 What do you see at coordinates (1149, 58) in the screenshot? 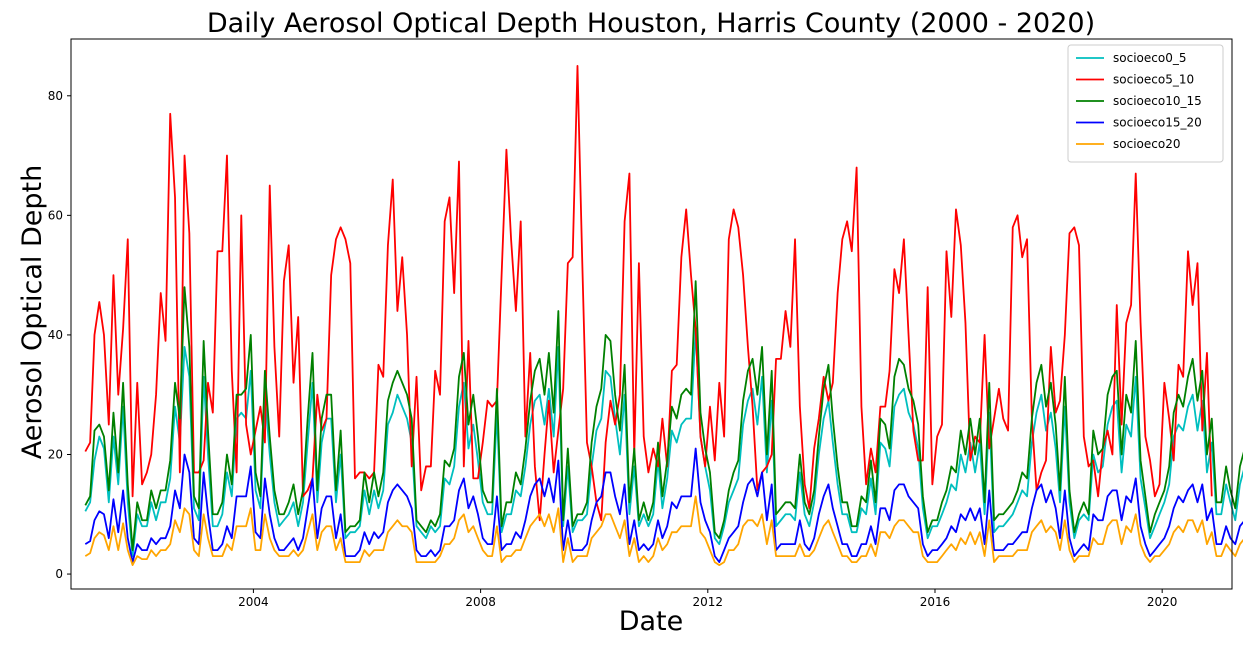
I see `legend-label-socioeco0_5: socioeco0_5` at bounding box center [1149, 58].